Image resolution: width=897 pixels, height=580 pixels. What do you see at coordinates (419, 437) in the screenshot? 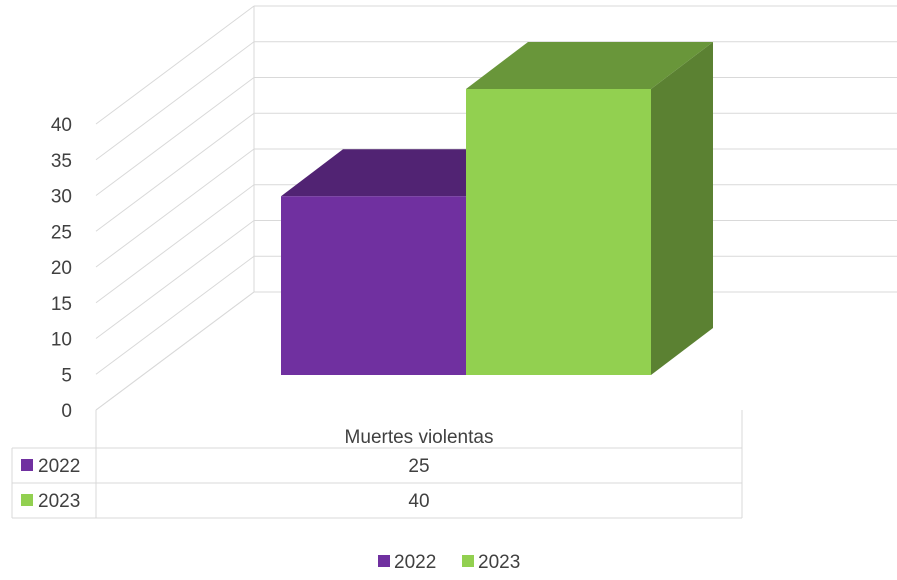
I see `table-category-header: Muertes violentas` at bounding box center [419, 437].